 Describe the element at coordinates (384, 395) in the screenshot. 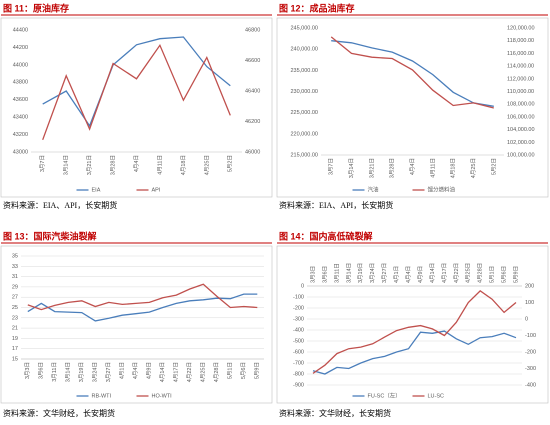

I see `legend-label: FU-SC（左）` at that location.